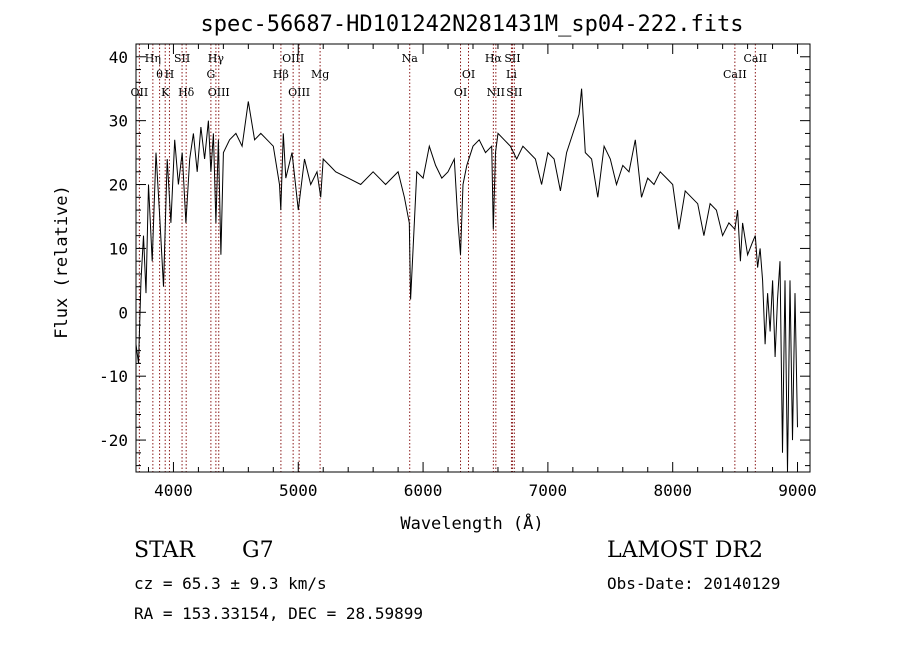 The height and width of the screenshot is (649, 900). What do you see at coordinates (216, 58) in the screenshot?
I see `line-marker-label: Hγ` at bounding box center [216, 58].